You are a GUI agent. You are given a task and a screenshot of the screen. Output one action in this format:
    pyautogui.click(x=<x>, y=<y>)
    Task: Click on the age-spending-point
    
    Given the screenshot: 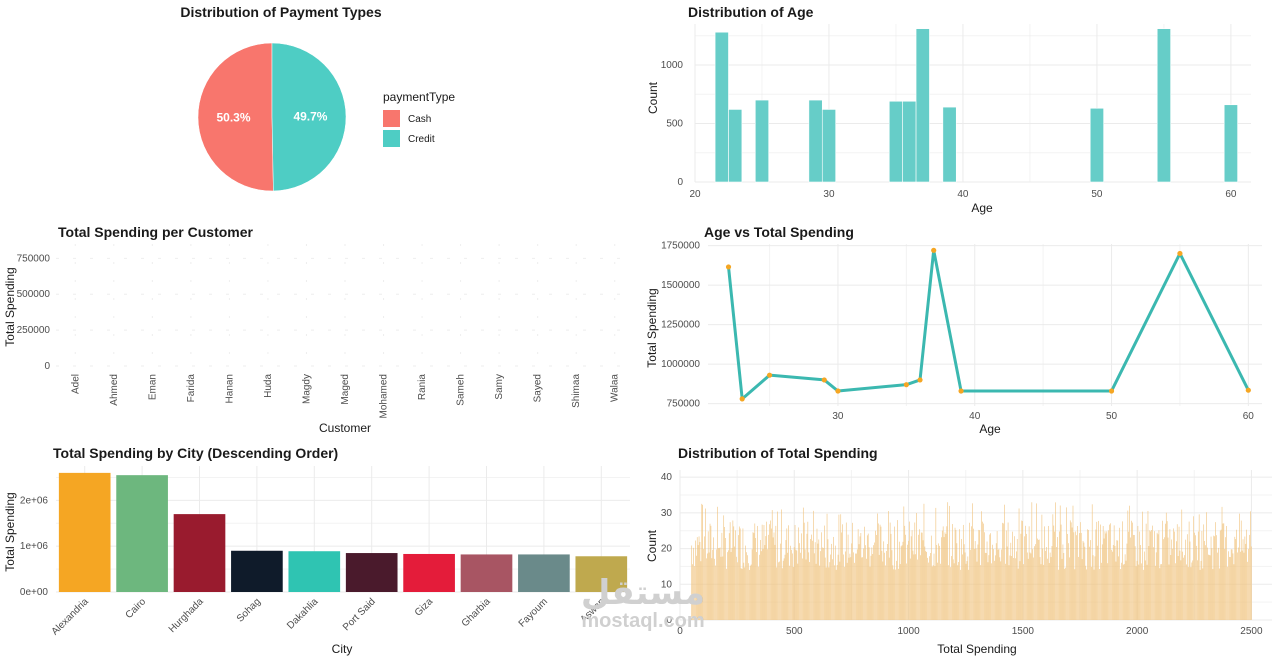 What is the action you would take?
    pyautogui.click(x=1111, y=391)
    